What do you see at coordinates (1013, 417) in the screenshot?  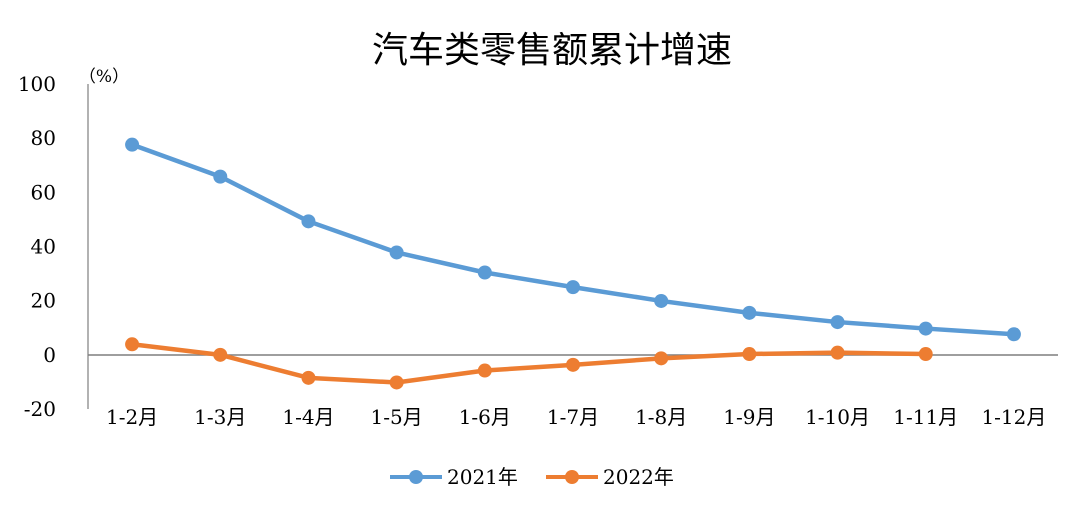 I see `x-tick-label: 1-12月` at bounding box center [1013, 417].